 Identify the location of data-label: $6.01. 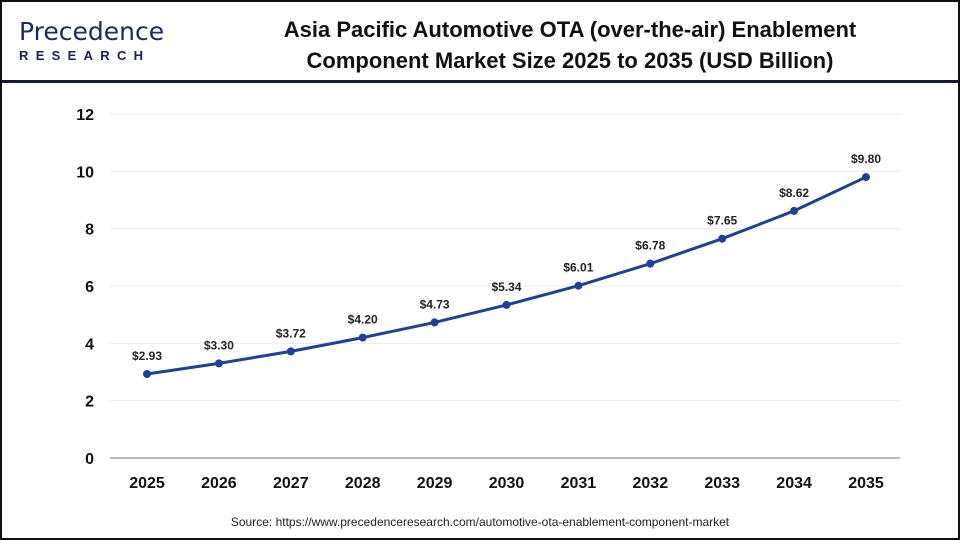
(578, 268).